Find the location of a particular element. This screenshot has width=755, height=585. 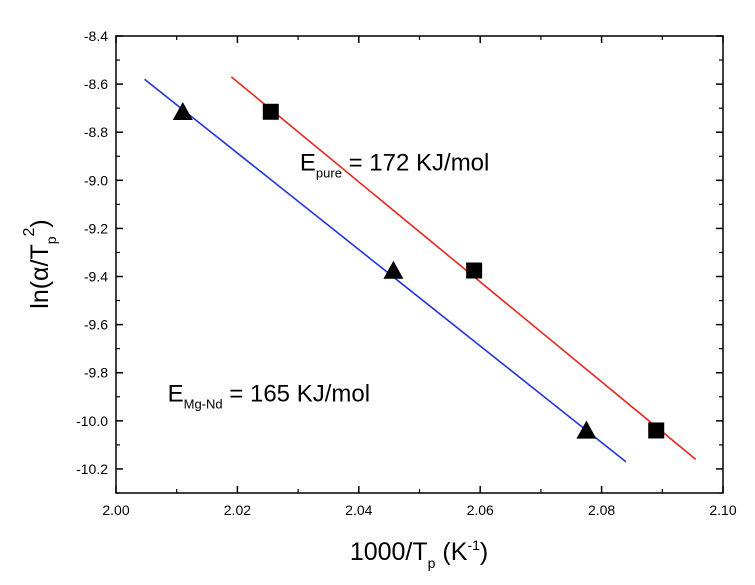

y-axis-title-sub: p is located at coordinates (51, 240).